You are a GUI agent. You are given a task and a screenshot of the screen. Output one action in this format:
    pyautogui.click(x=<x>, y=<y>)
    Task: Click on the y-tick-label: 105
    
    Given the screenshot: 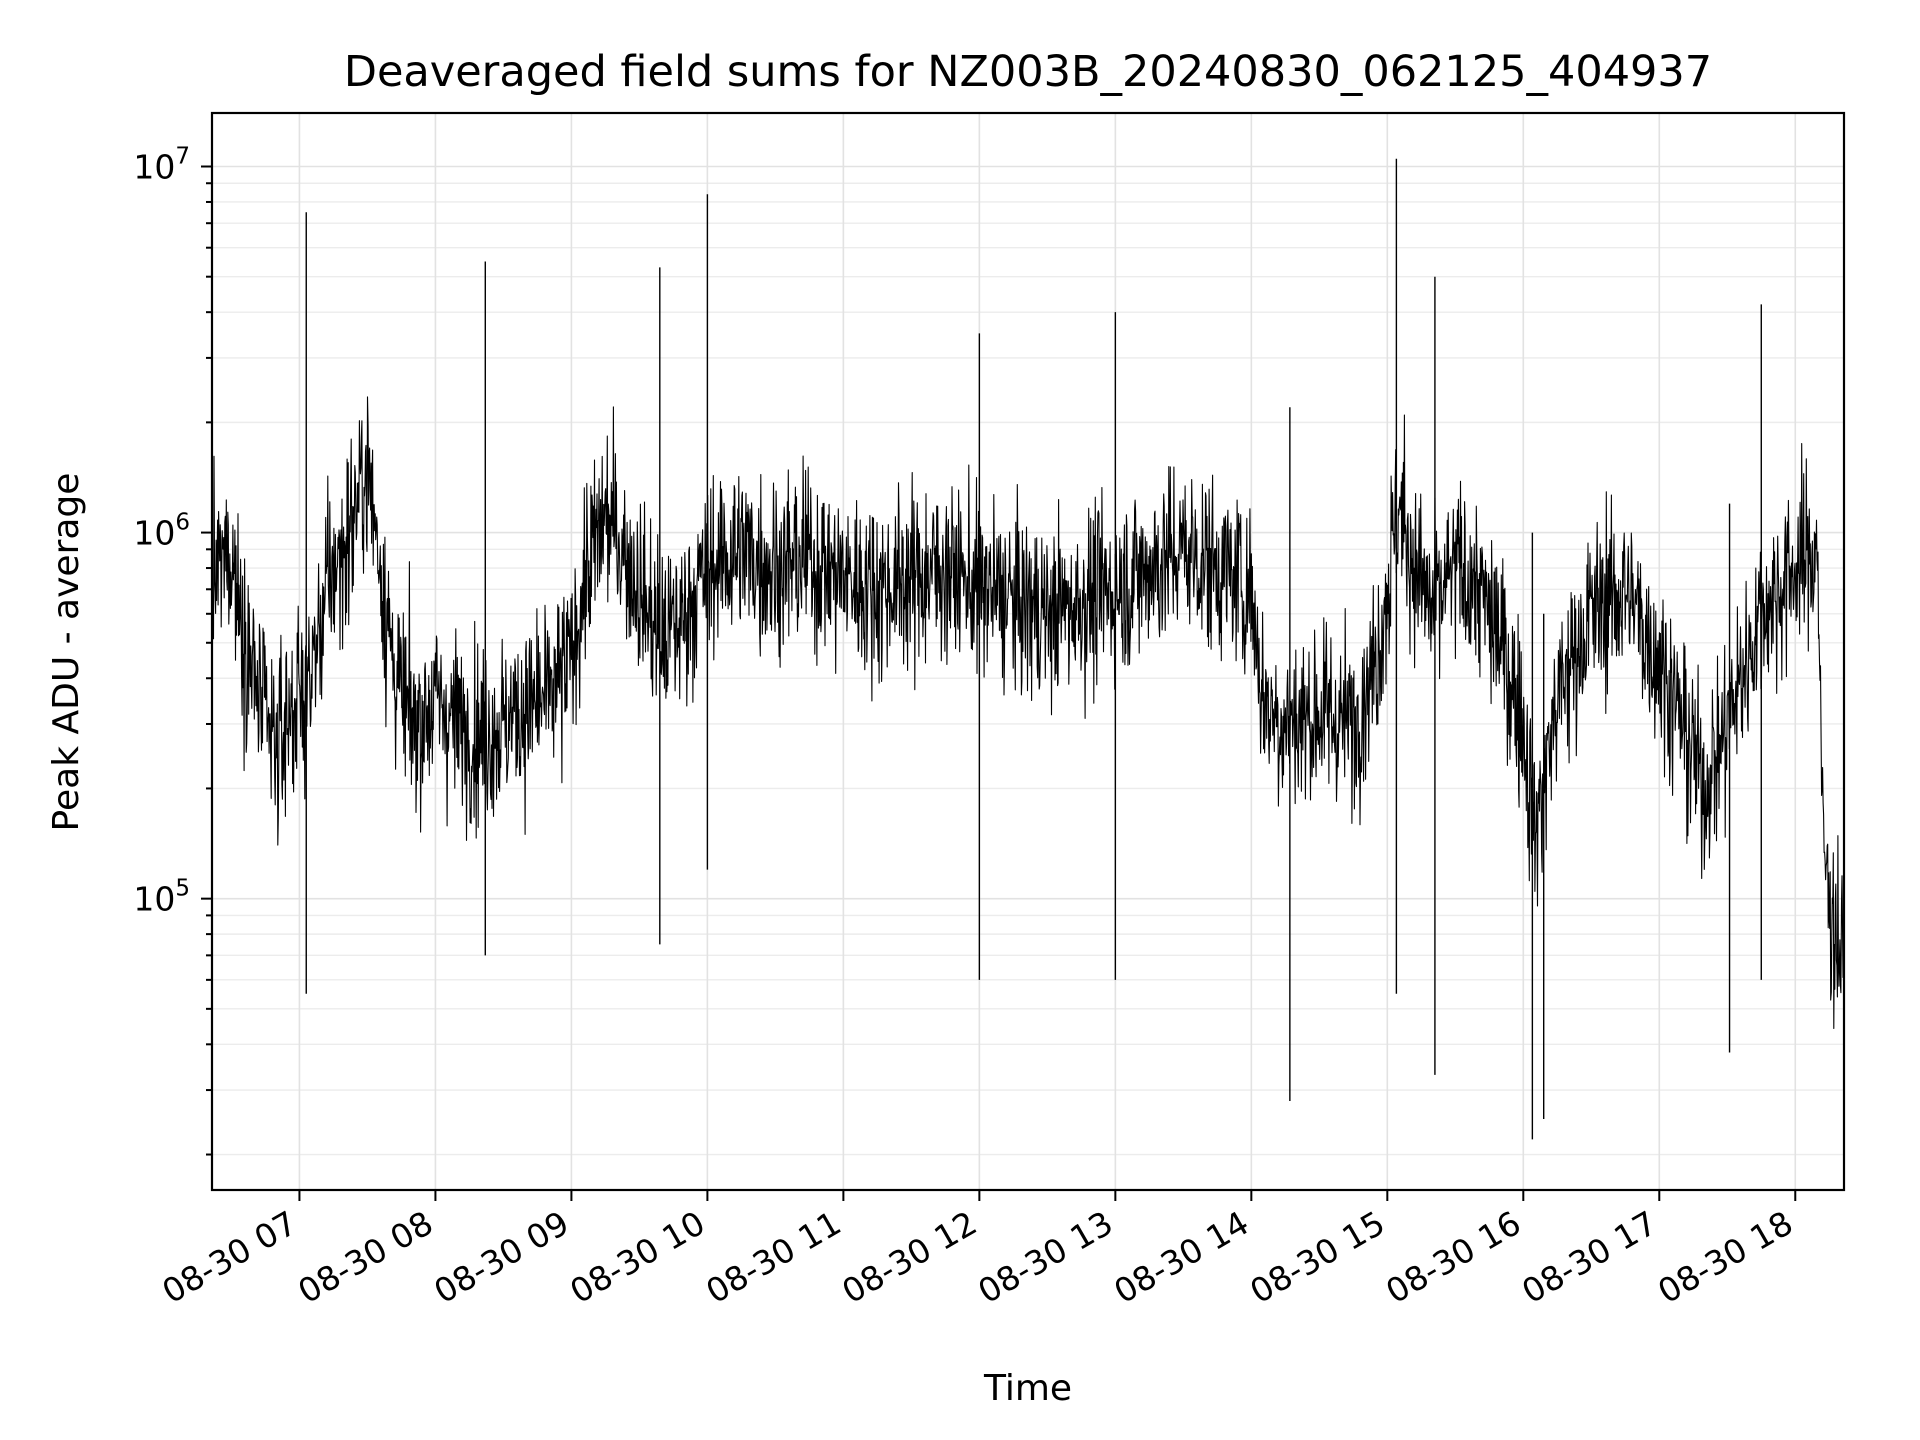 What is the action you would take?
    pyautogui.click(x=161, y=897)
    